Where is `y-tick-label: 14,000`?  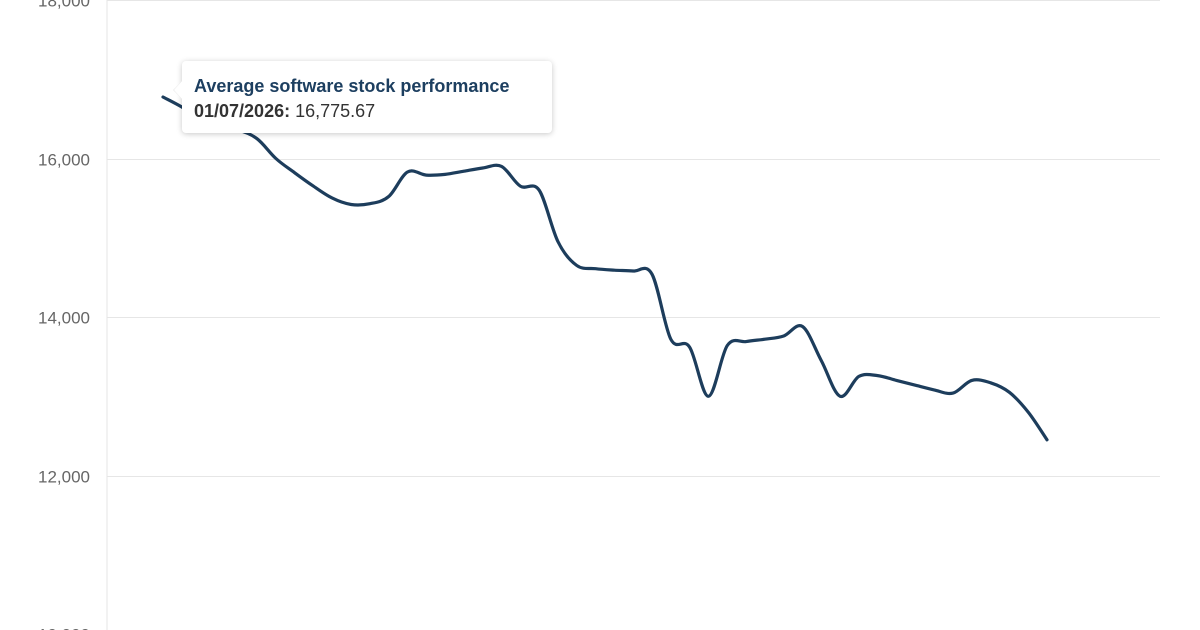
y-tick-label: 14,000 is located at coordinates (64, 318).